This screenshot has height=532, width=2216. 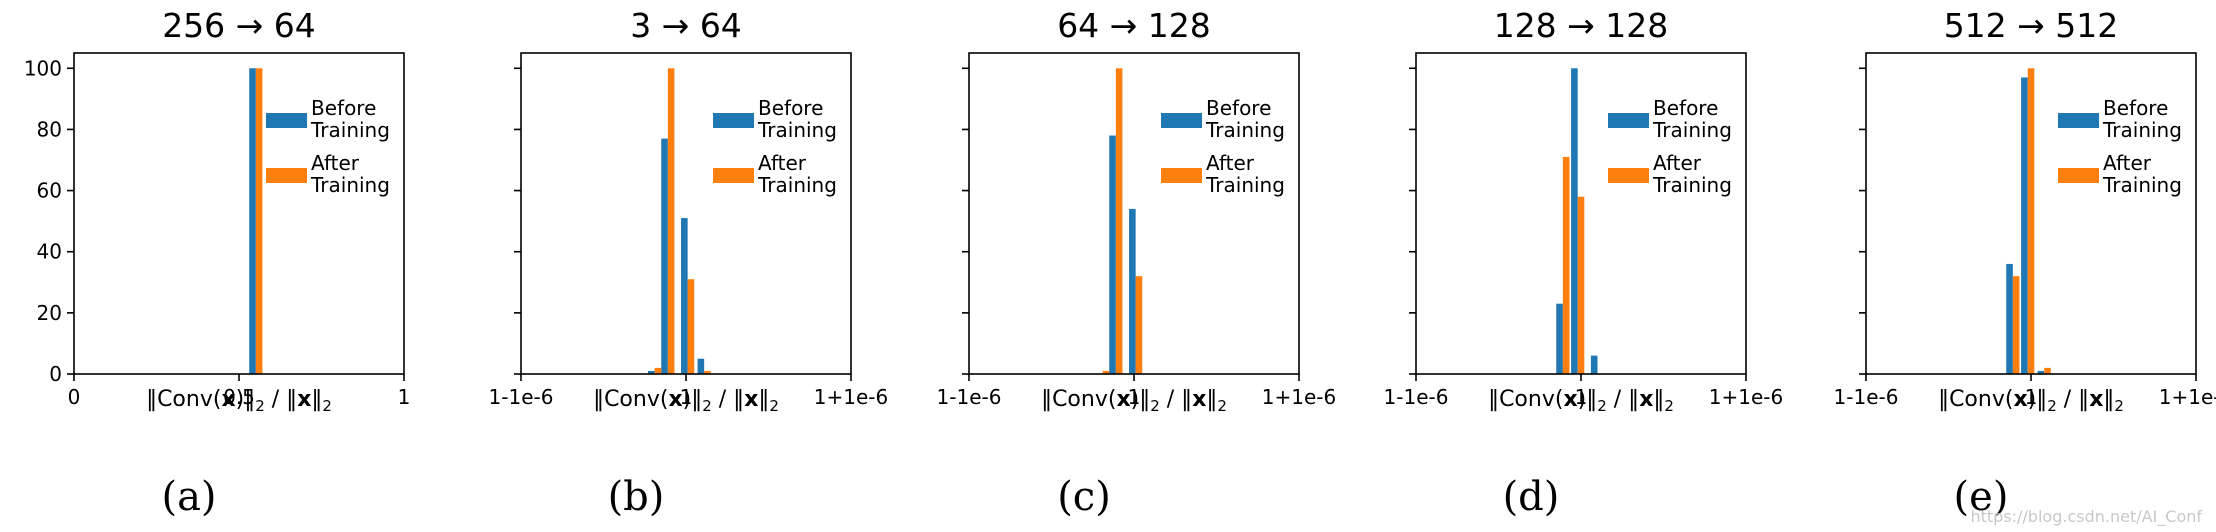 What do you see at coordinates (1134, 25) in the screenshot?
I see `chart-title: 64 → 128` at bounding box center [1134, 25].